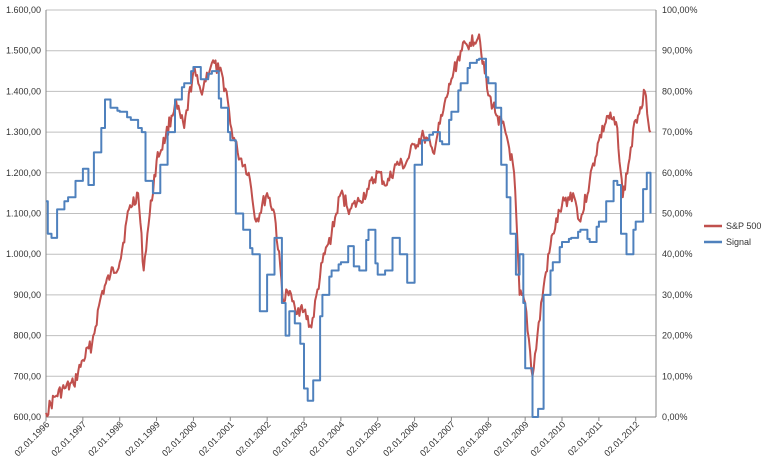 The width and height of the screenshot is (770, 469). I want to click on x-tick-label: 02.01.2006, so click(400, 438).